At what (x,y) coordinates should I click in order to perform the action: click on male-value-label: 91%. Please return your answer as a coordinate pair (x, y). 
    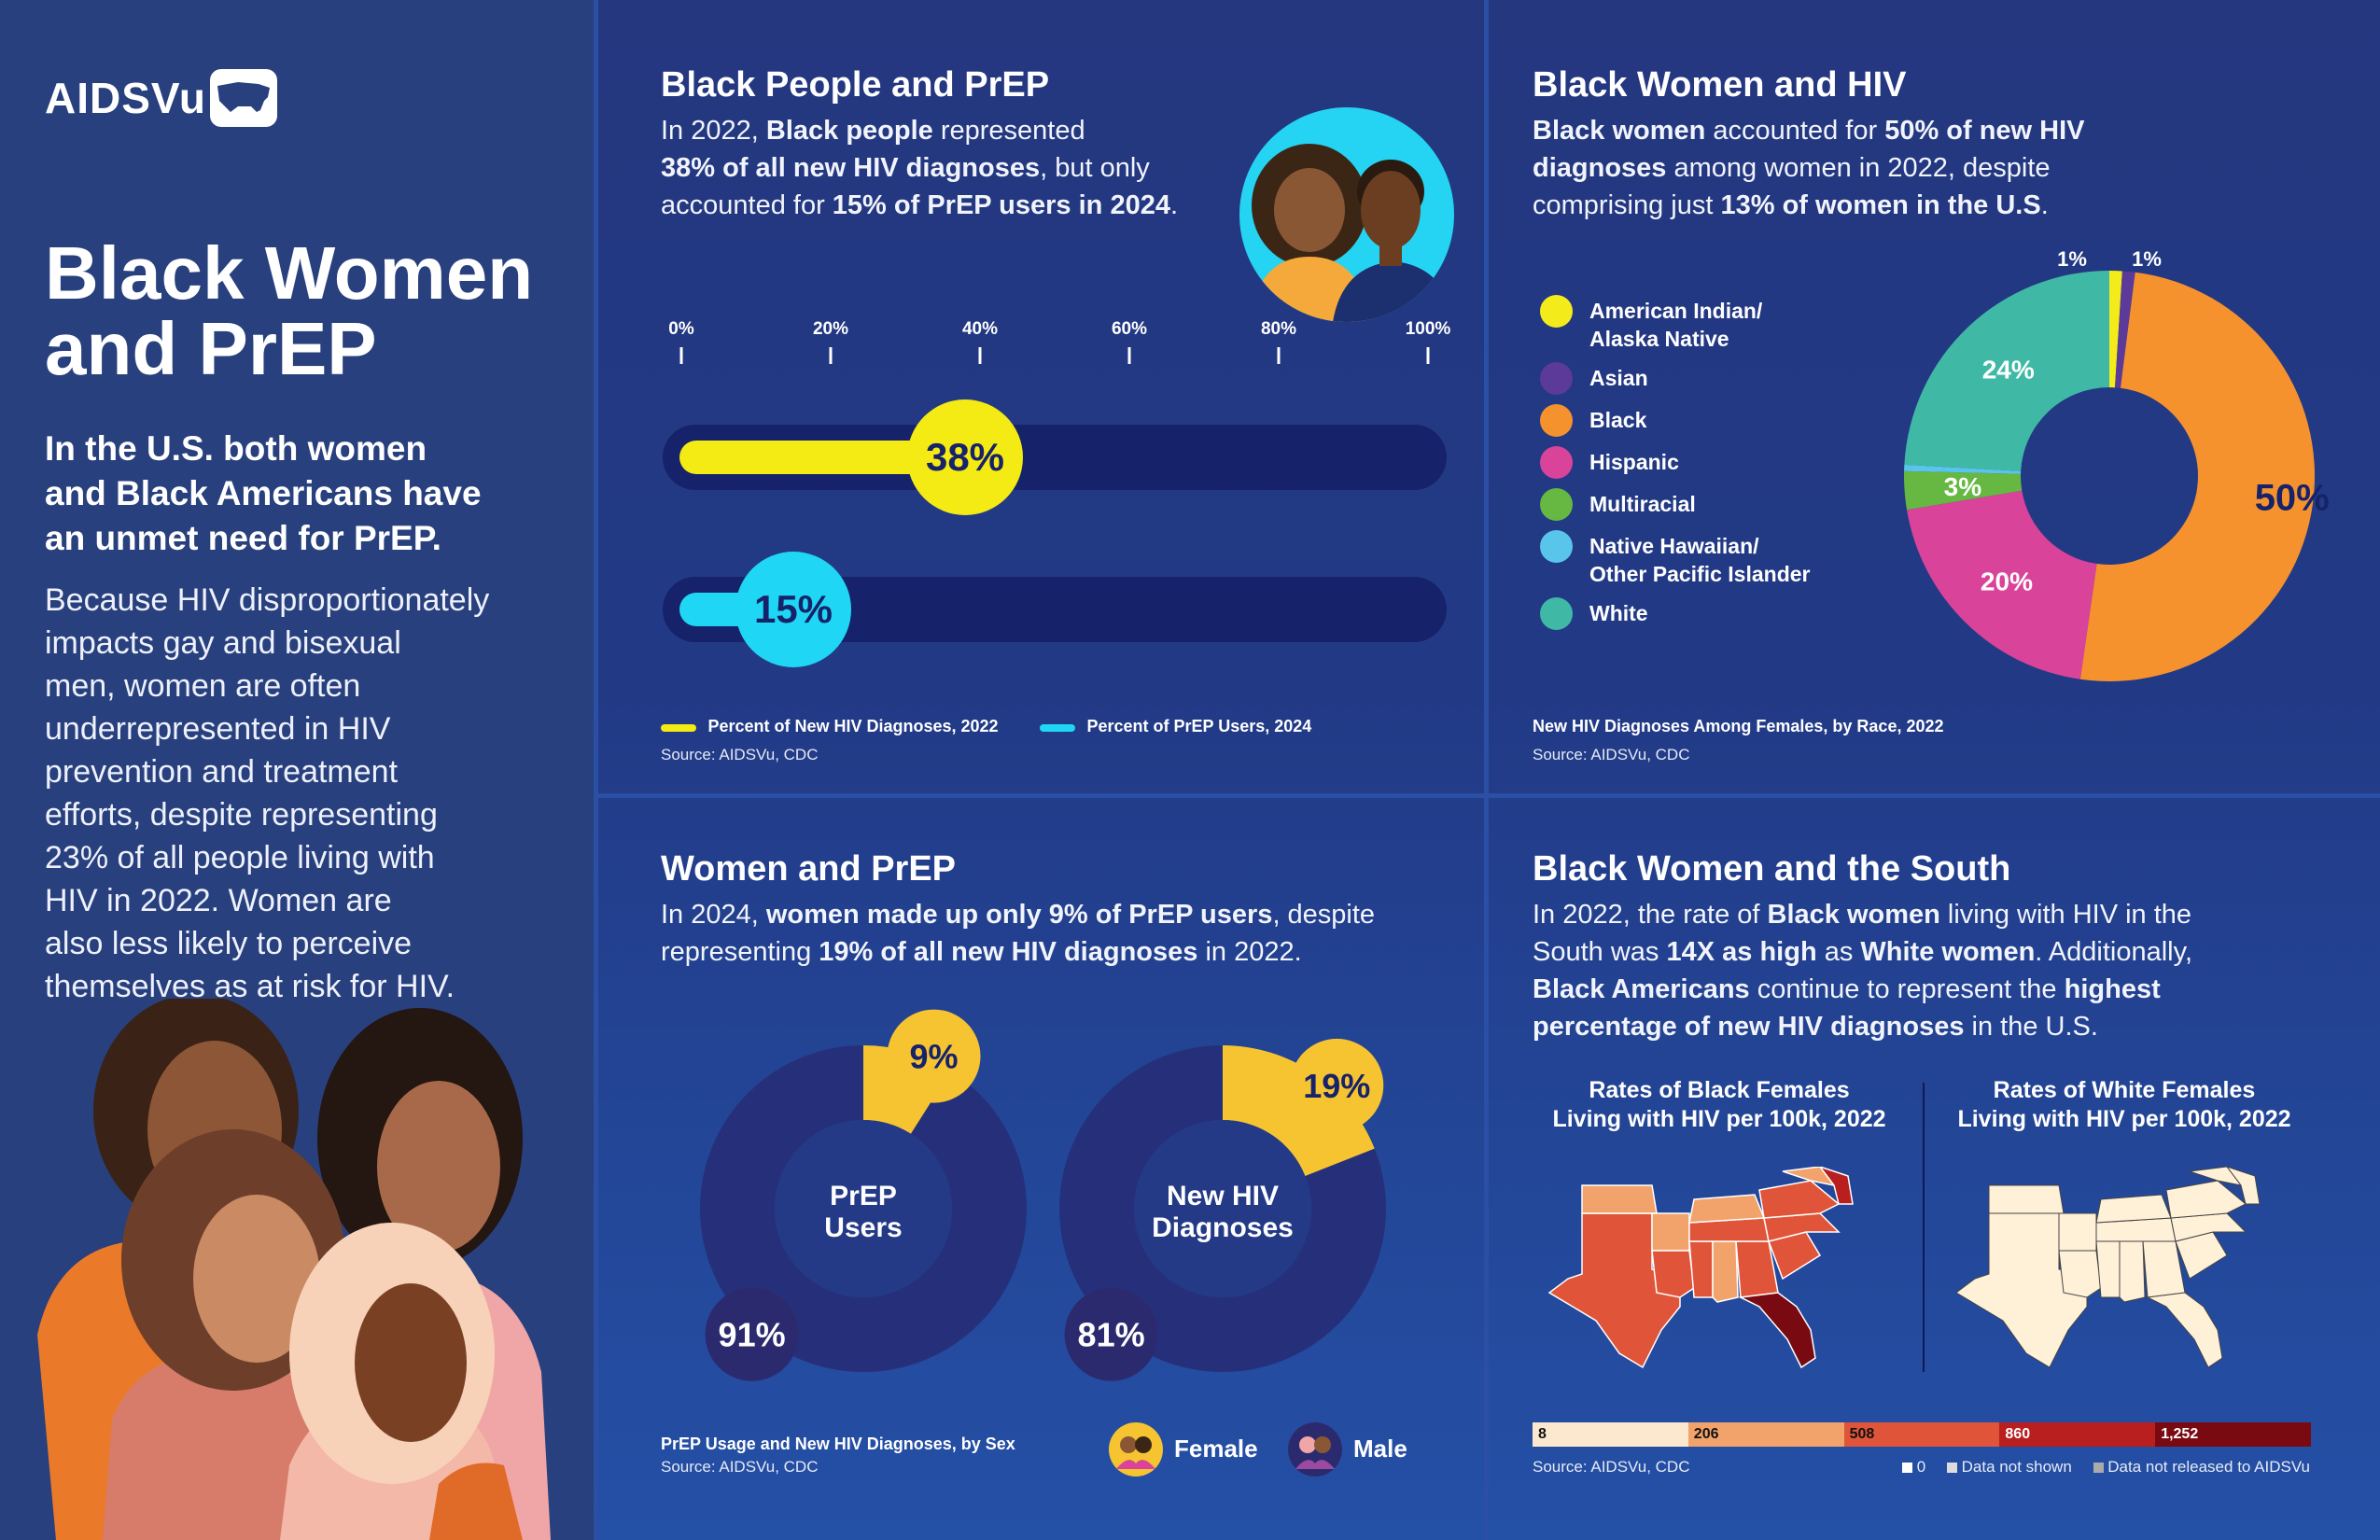
    Looking at the image, I should click on (752, 1335).